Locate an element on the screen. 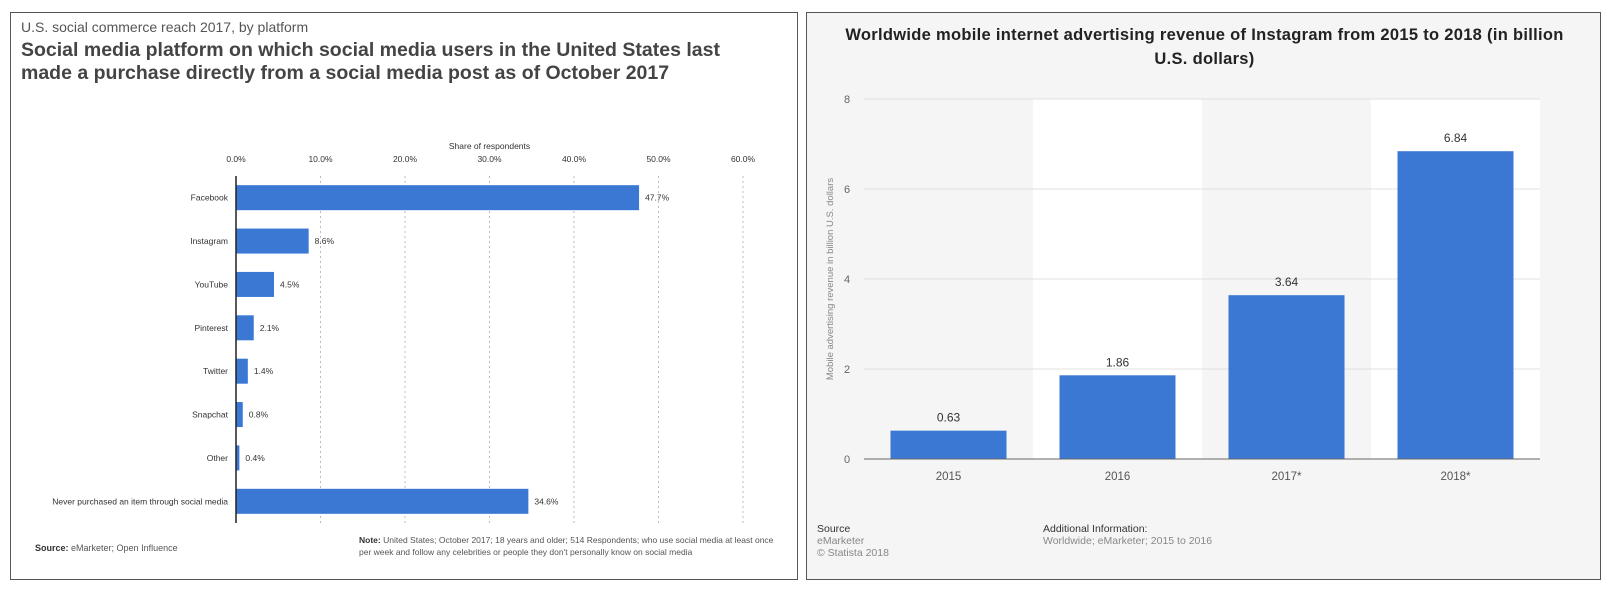 This screenshot has height=590, width=1610. data-label: 6.84 is located at coordinates (1456, 138).